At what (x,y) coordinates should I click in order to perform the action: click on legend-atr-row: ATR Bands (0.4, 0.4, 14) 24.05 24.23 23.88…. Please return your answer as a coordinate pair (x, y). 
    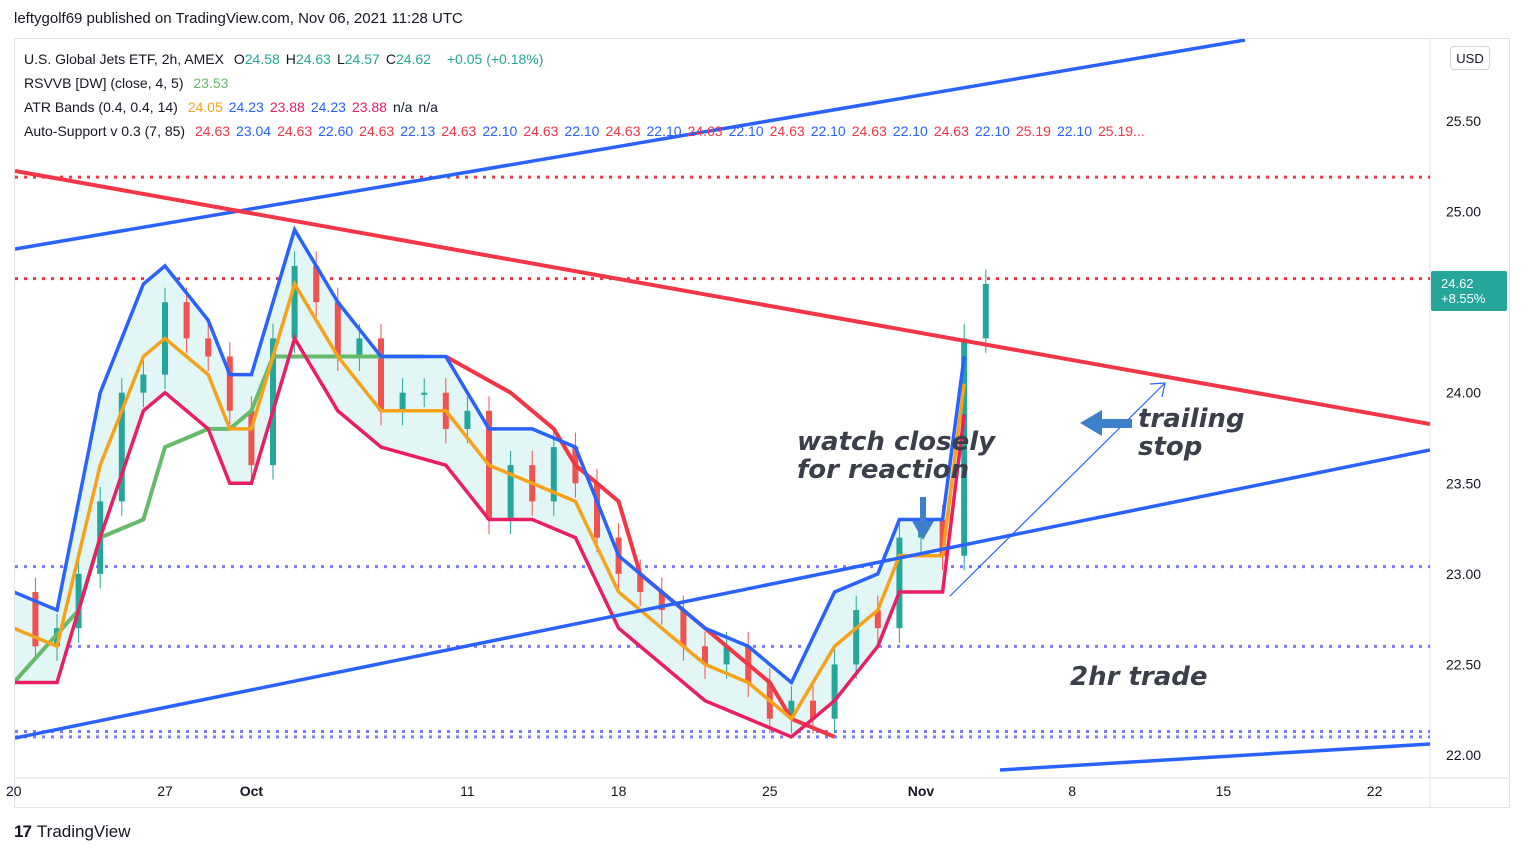
    Looking at the image, I should click on (237, 107).